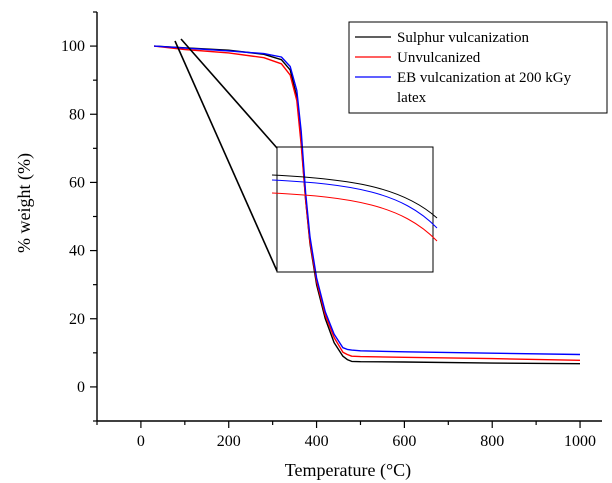 The image size is (612, 483). I want to click on legend-frame, so click(478, 67).